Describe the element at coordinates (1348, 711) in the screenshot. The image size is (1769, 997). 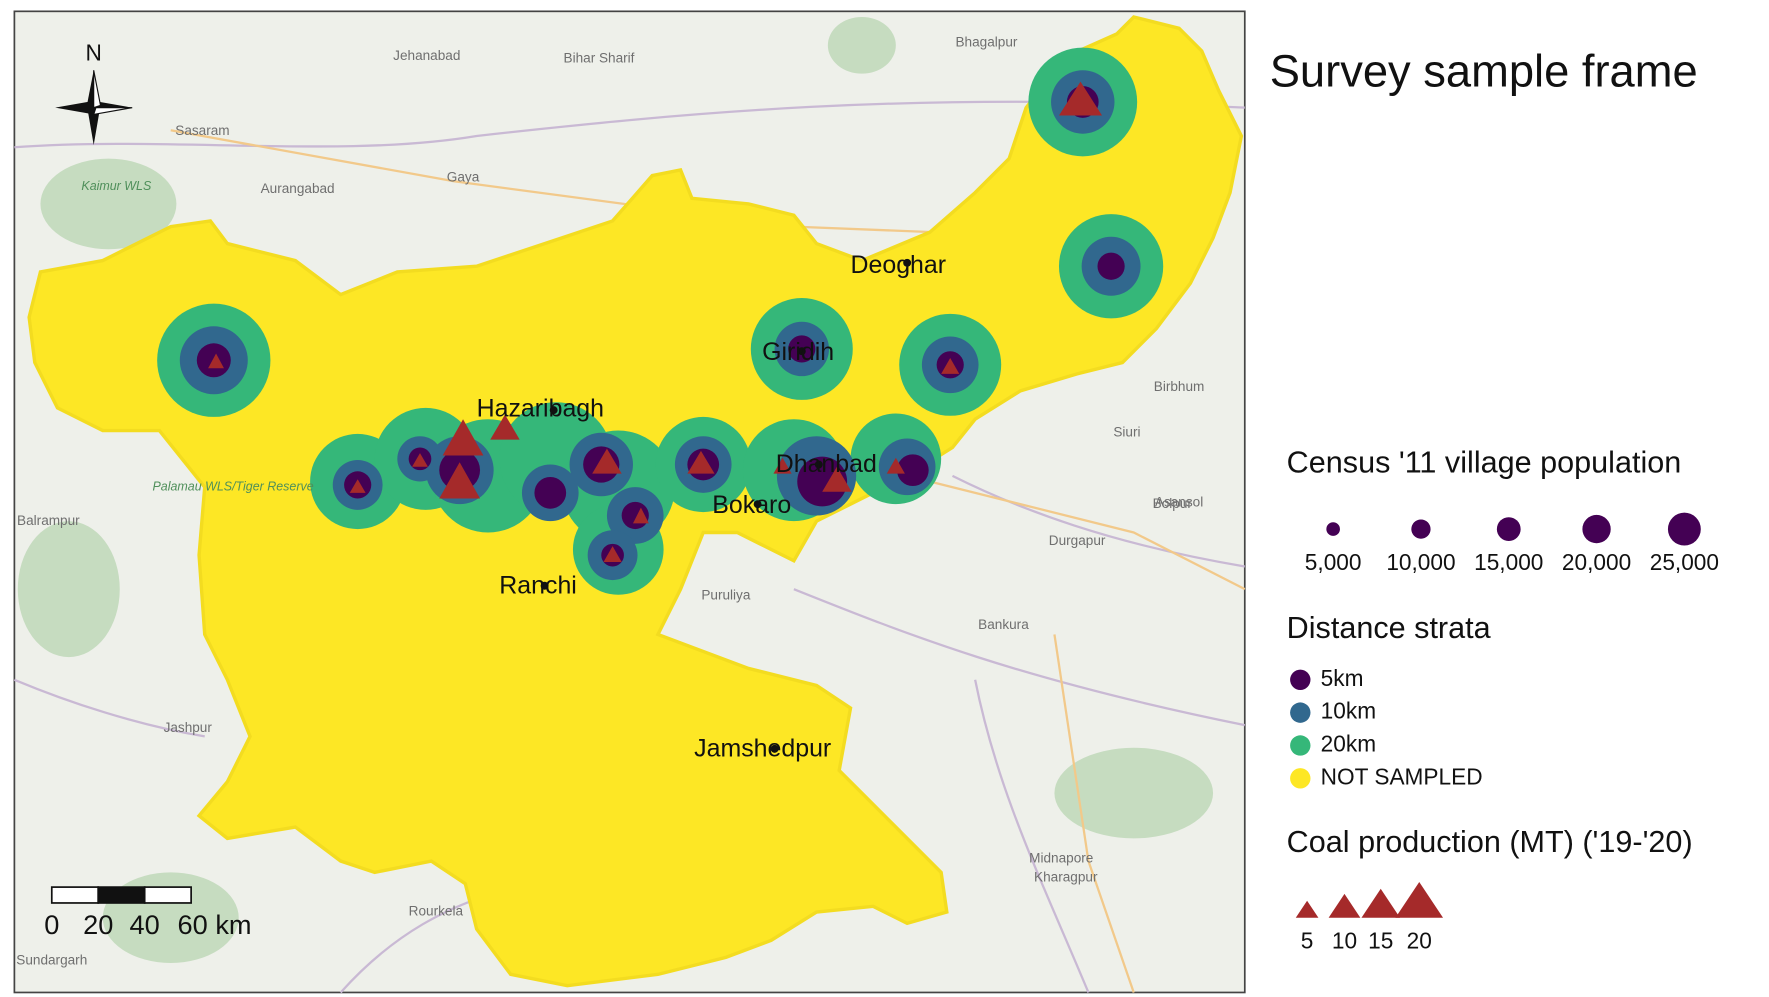
I see `legend-label: 10km` at that location.